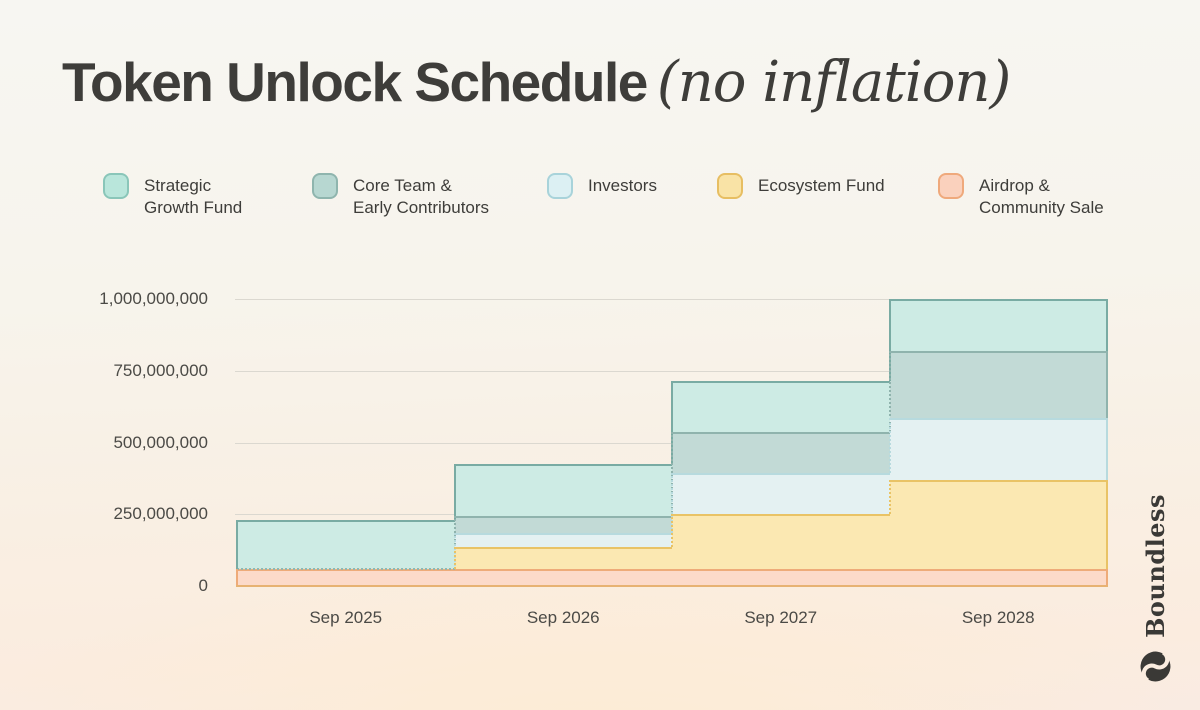 The image size is (1200, 710). What do you see at coordinates (560, 186) in the screenshot?
I see `legend-swatch-investors` at bounding box center [560, 186].